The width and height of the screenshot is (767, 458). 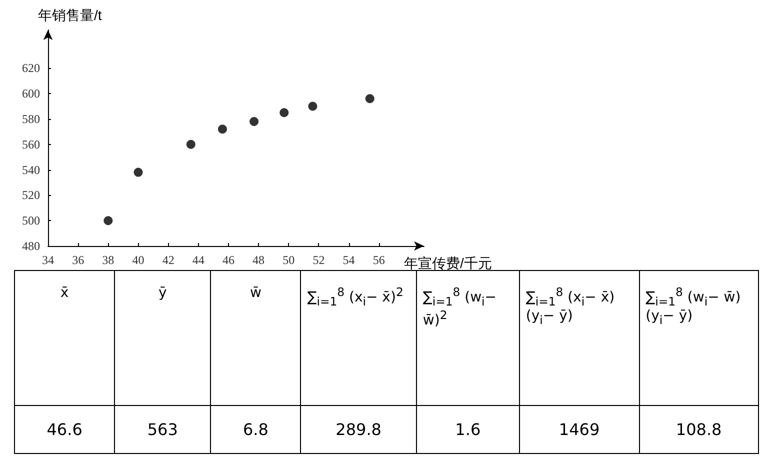 What do you see at coordinates (468, 430) in the screenshot?
I see `text: 1.6` at bounding box center [468, 430].